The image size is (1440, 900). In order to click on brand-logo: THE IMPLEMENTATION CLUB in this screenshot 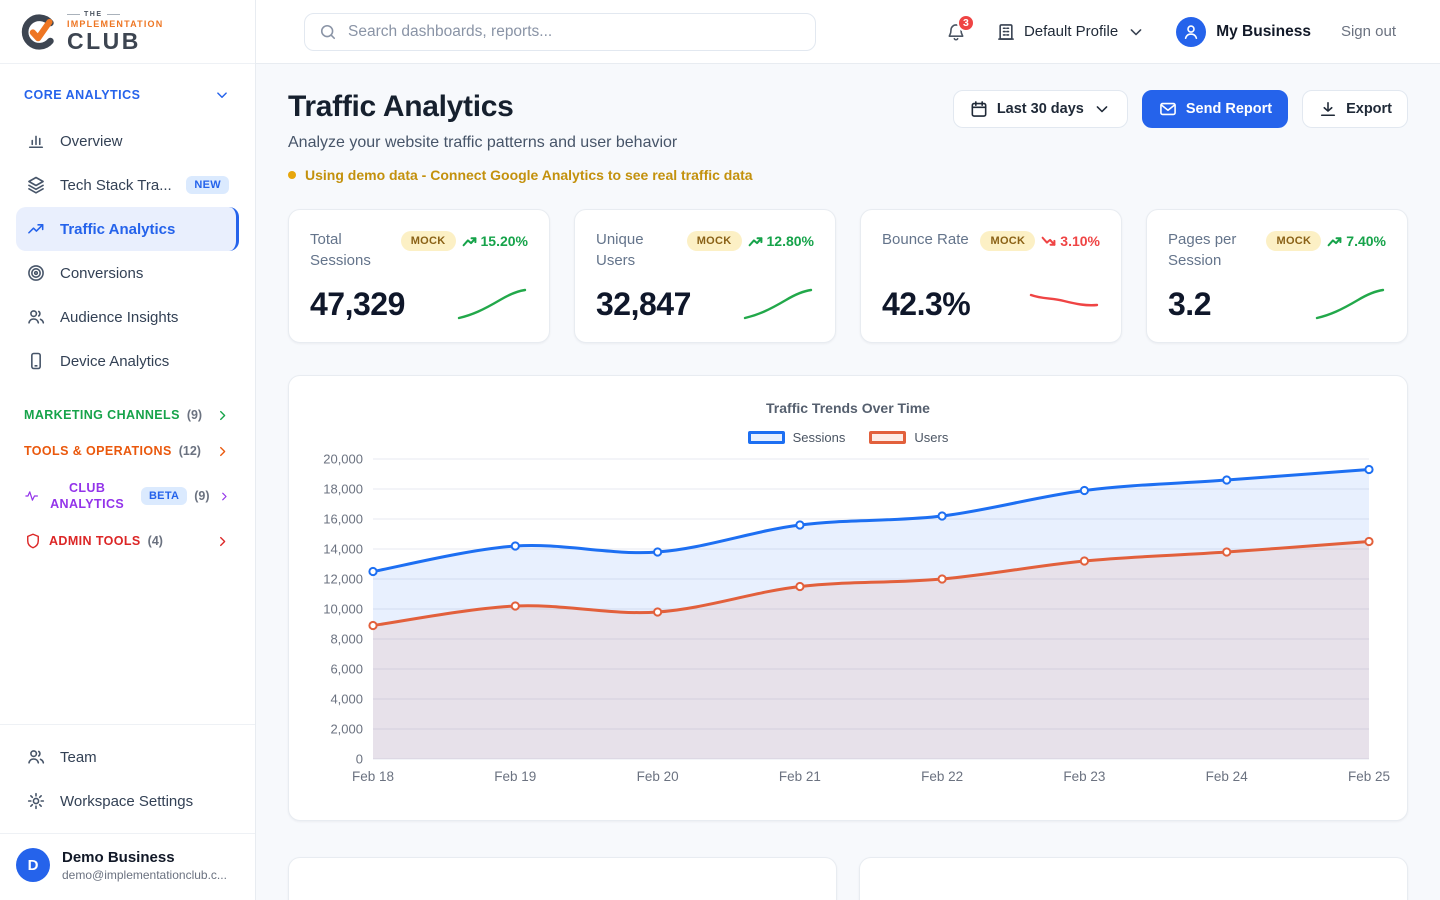, I will do `click(127, 32)`.